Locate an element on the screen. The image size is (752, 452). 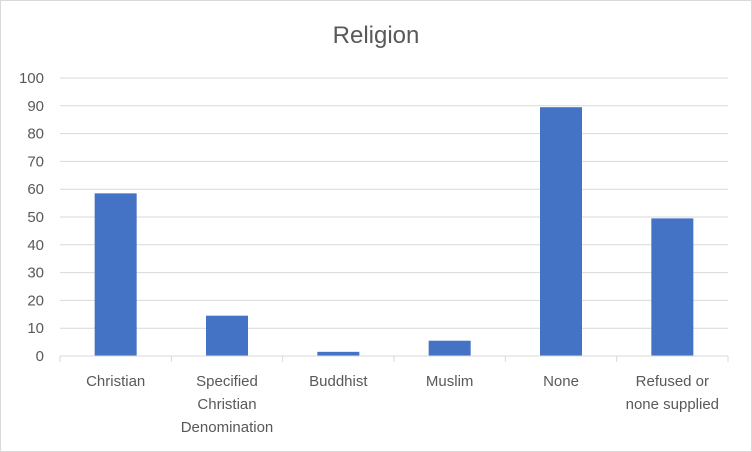
x-category-label-2: Buddhist is located at coordinates (338, 381).